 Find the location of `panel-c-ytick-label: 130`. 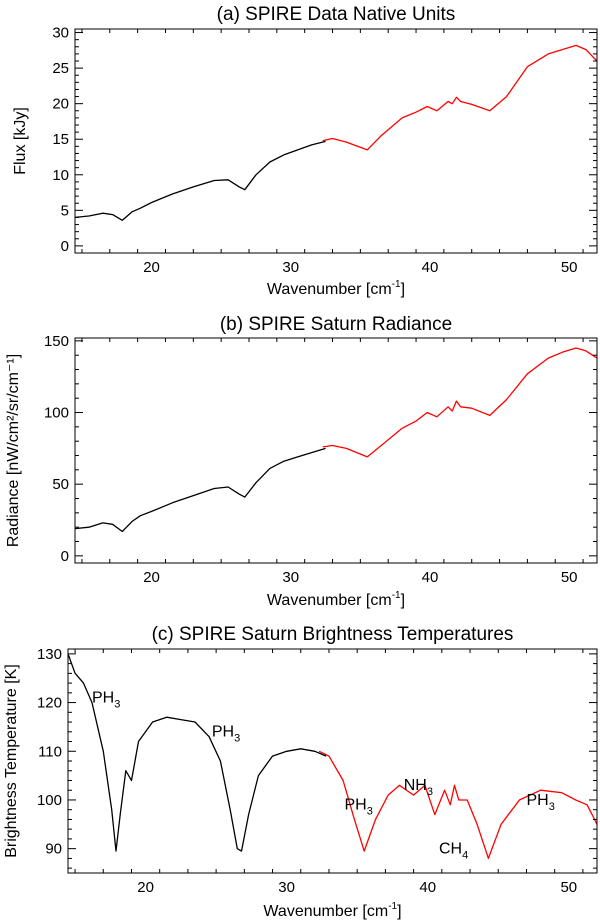

panel-c-ytick-label: 130 is located at coordinates (49, 654).